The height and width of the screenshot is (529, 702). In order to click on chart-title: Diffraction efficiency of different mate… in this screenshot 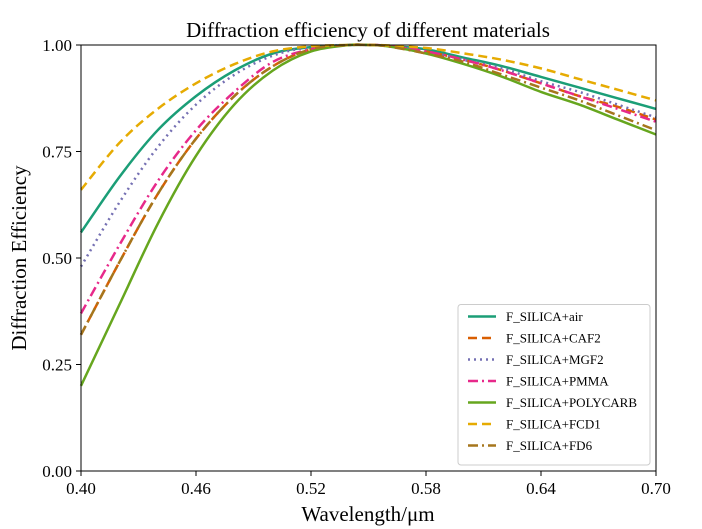, I will do `click(368, 30)`.